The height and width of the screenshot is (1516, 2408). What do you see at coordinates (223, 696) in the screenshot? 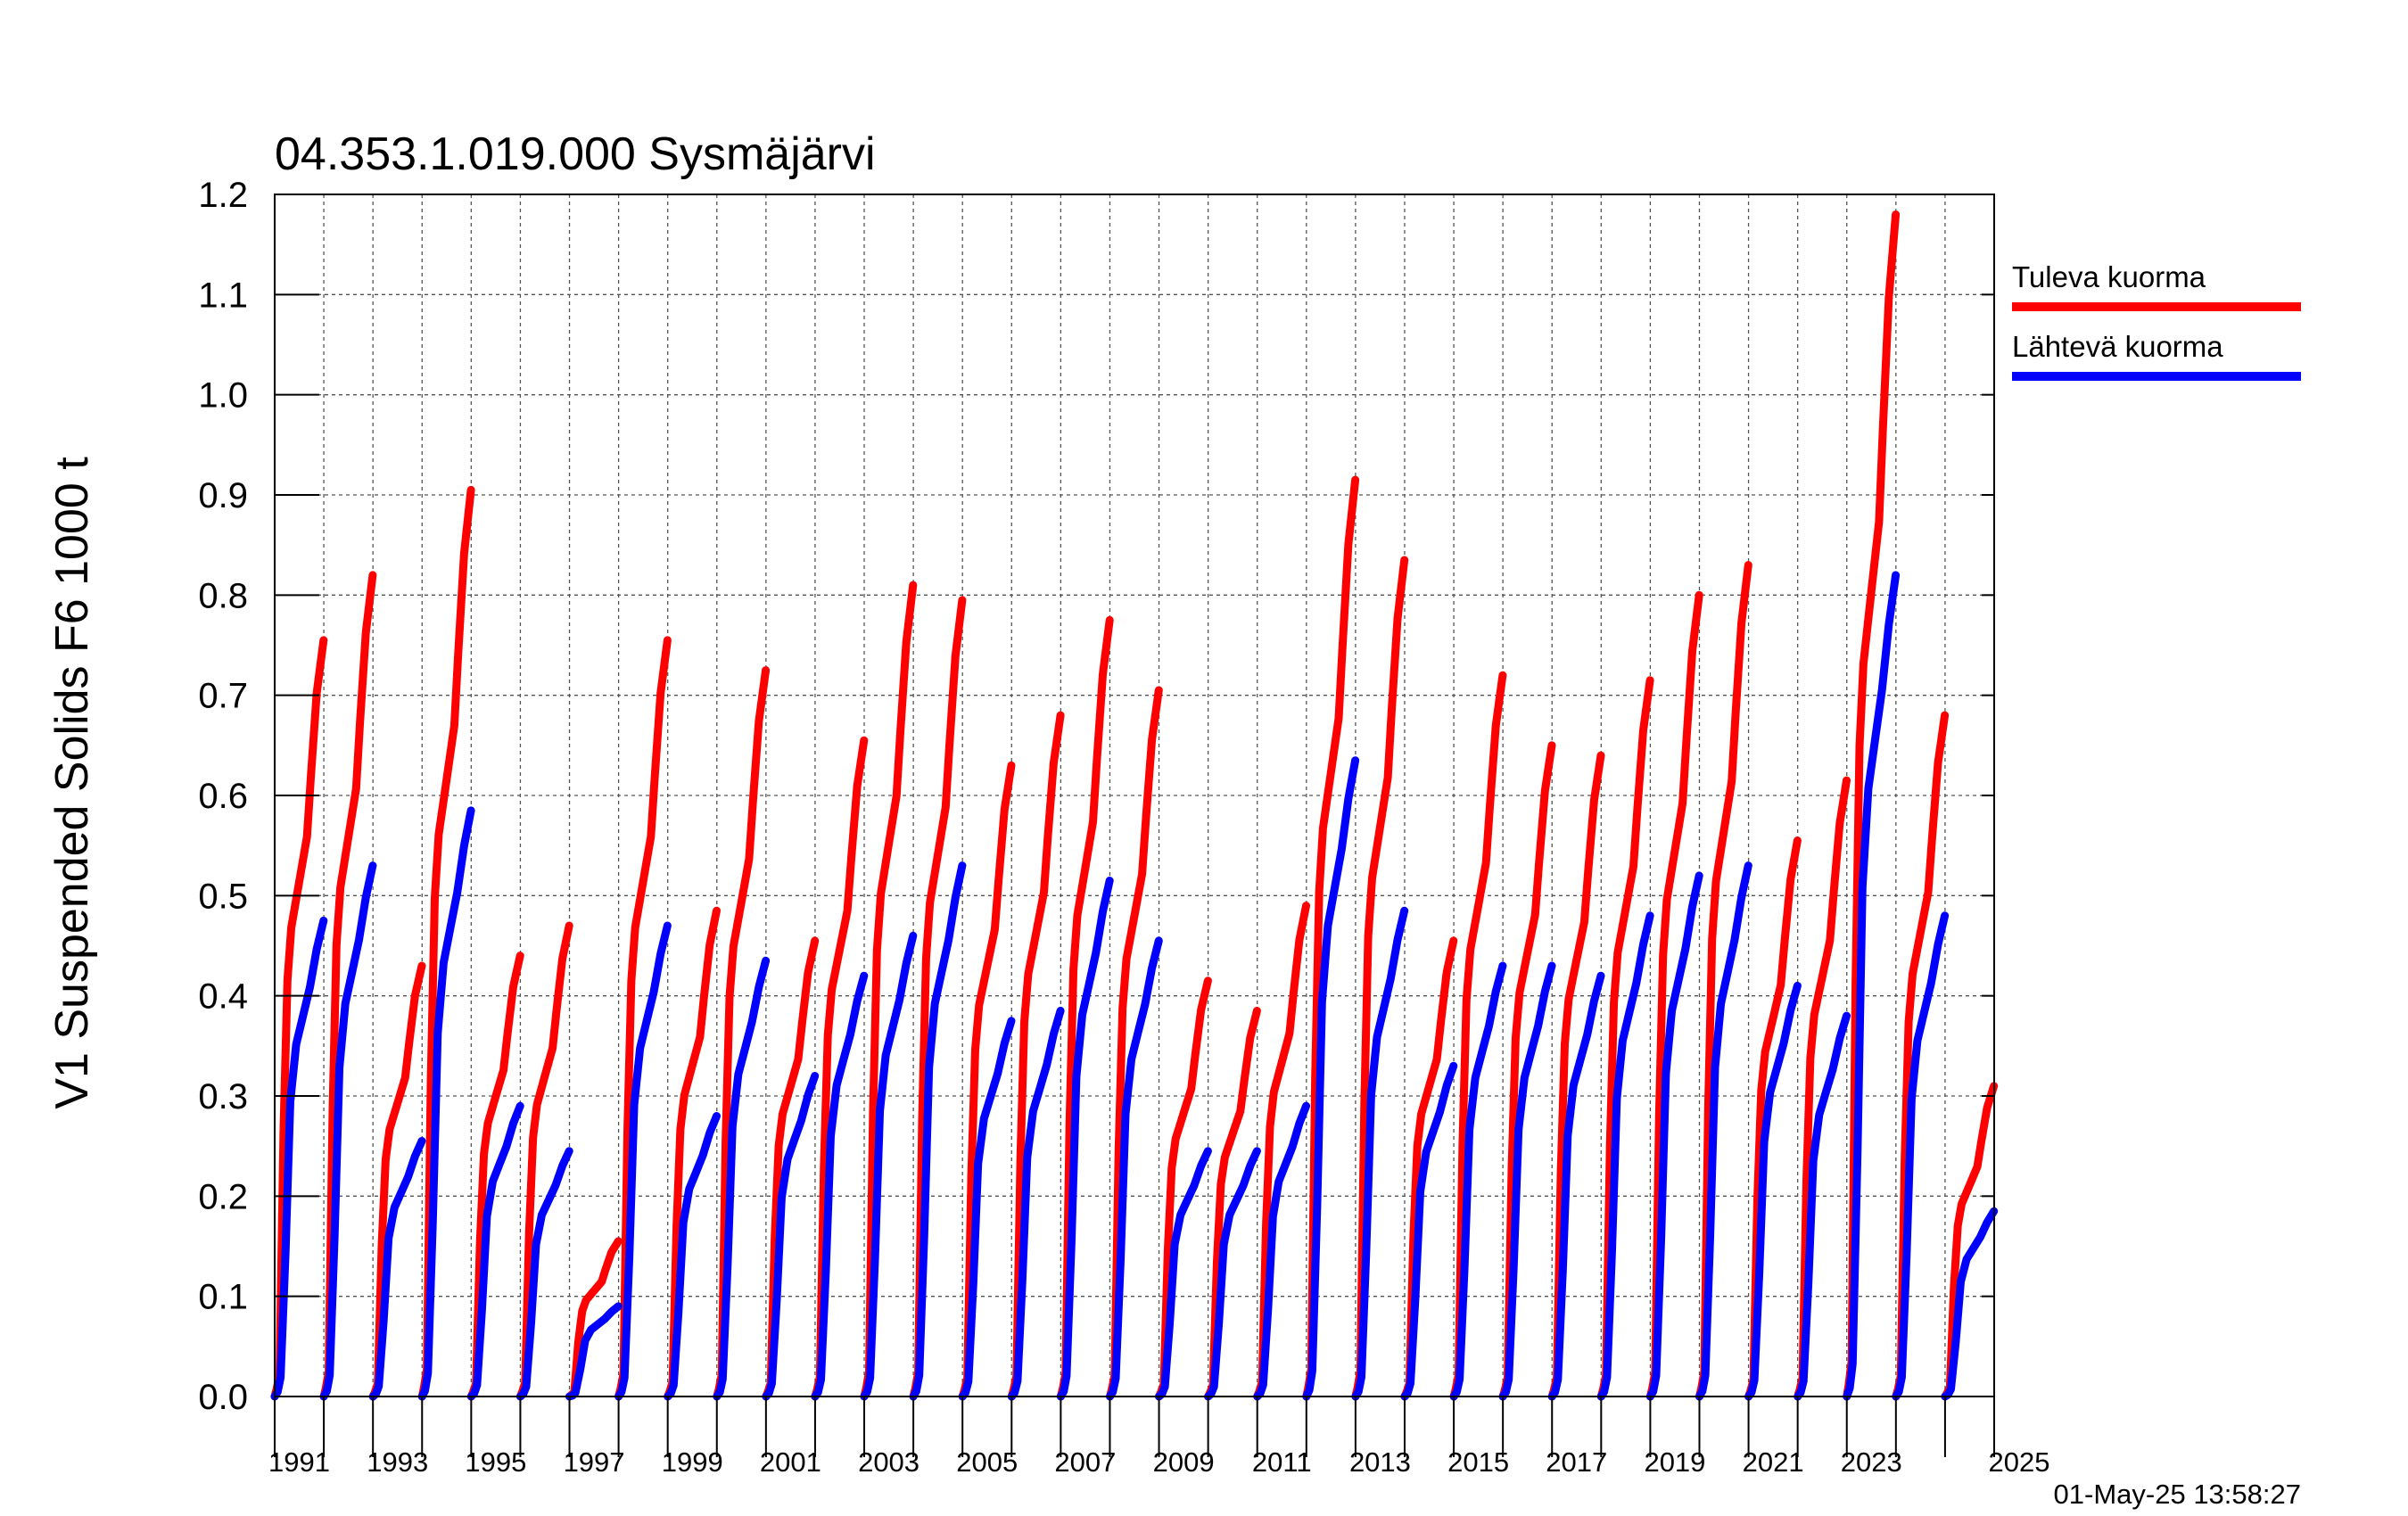
I see `y-tick-label: 0.7` at bounding box center [223, 696].